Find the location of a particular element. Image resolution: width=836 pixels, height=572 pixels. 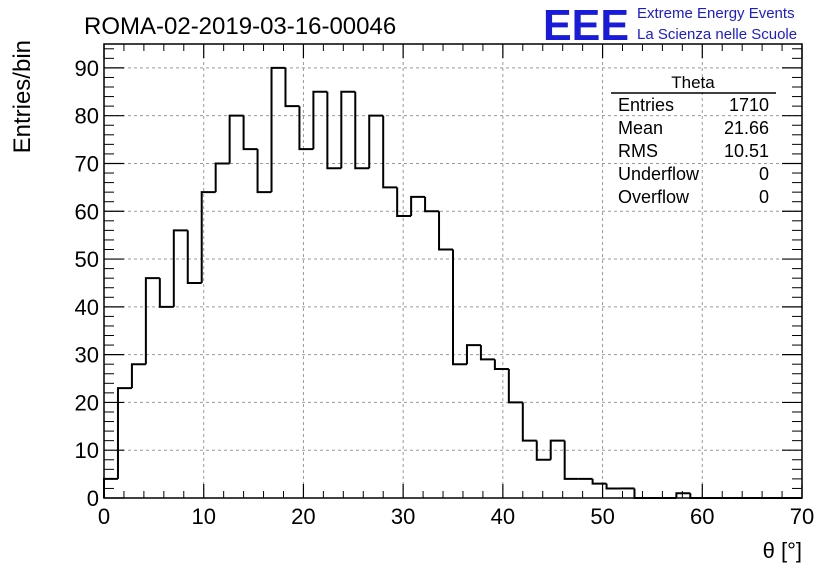

stats-row-label: Underflow is located at coordinates (659, 174).